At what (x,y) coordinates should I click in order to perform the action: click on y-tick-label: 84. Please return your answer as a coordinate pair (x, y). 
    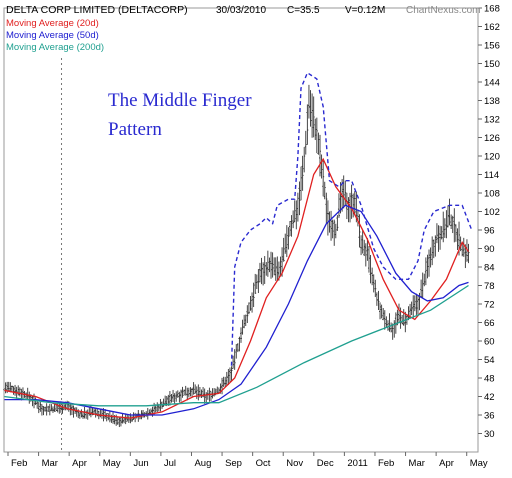
    Looking at the image, I should click on (489, 268).